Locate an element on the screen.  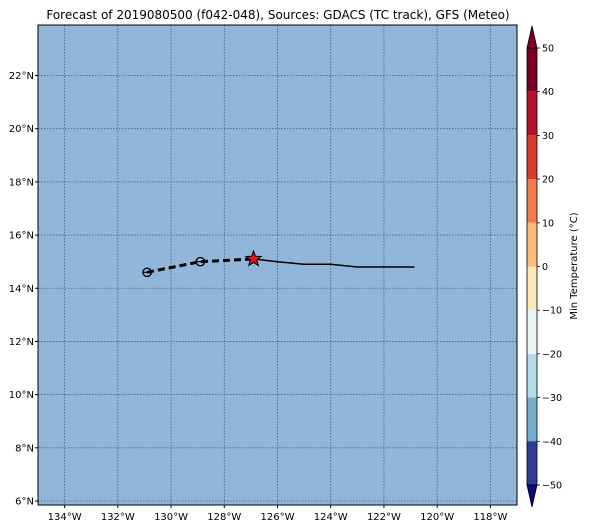
colorbar-tick-label: −50 is located at coordinates (552, 486).